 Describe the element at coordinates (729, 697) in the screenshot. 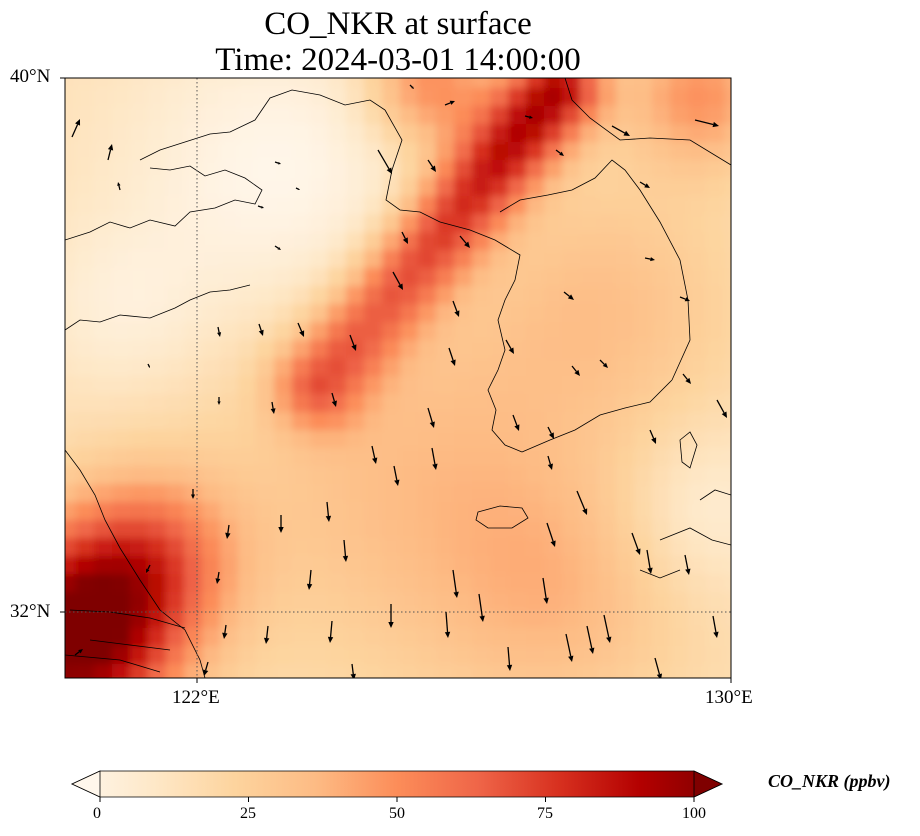

I see `lon-tick-130e: 130°E` at that location.